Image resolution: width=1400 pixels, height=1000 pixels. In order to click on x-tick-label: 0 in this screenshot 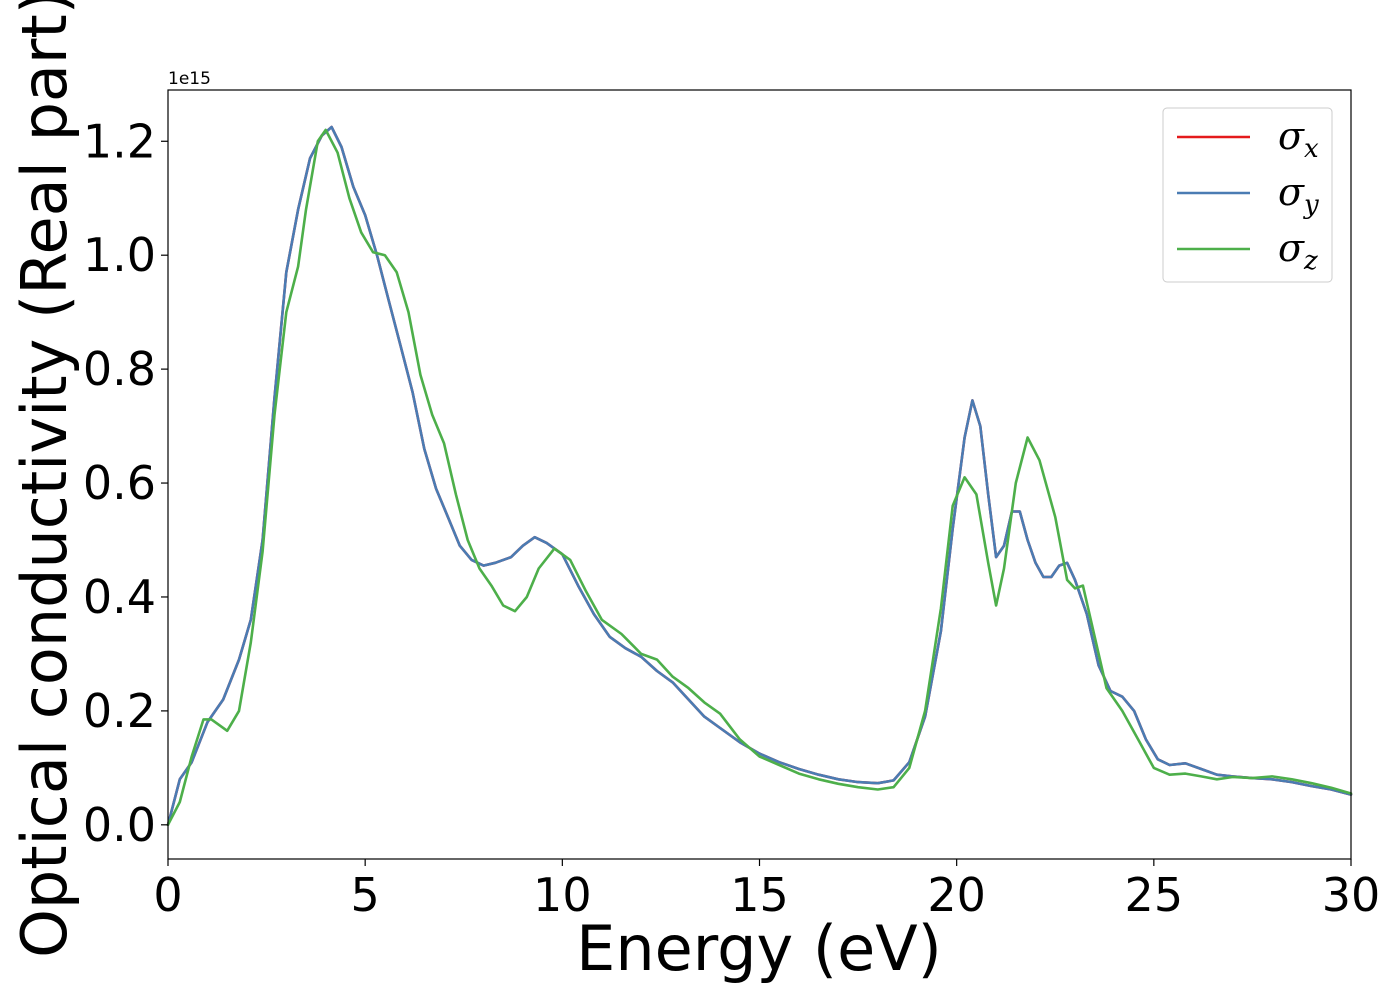, I will do `click(167, 895)`.